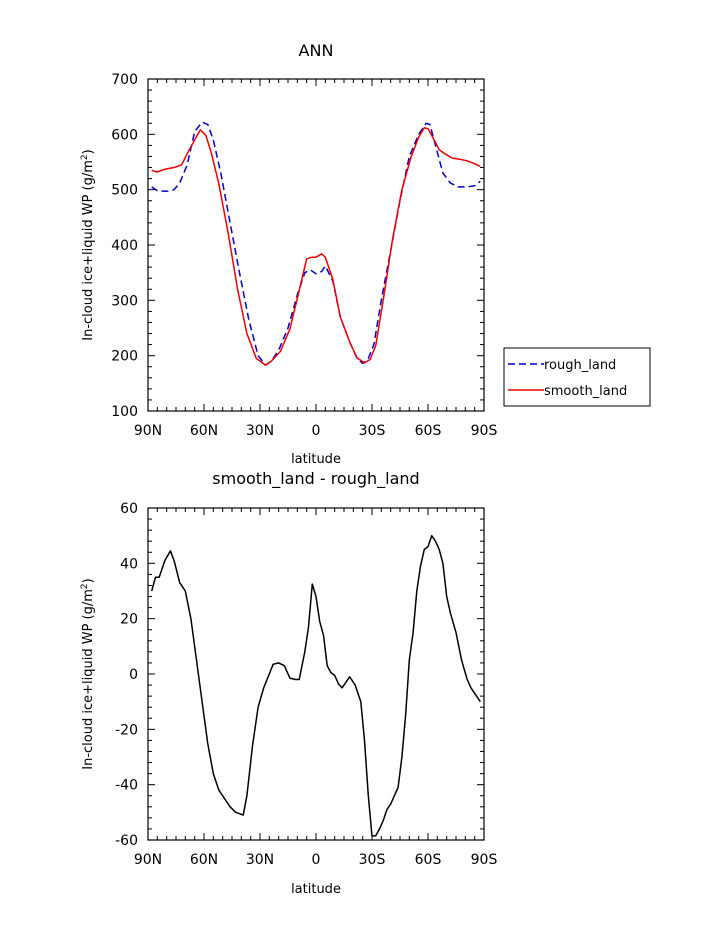 The width and height of the screenshot is (723, 935). I want to click on bottom-x-tick-label: 0, so click(316, 860).